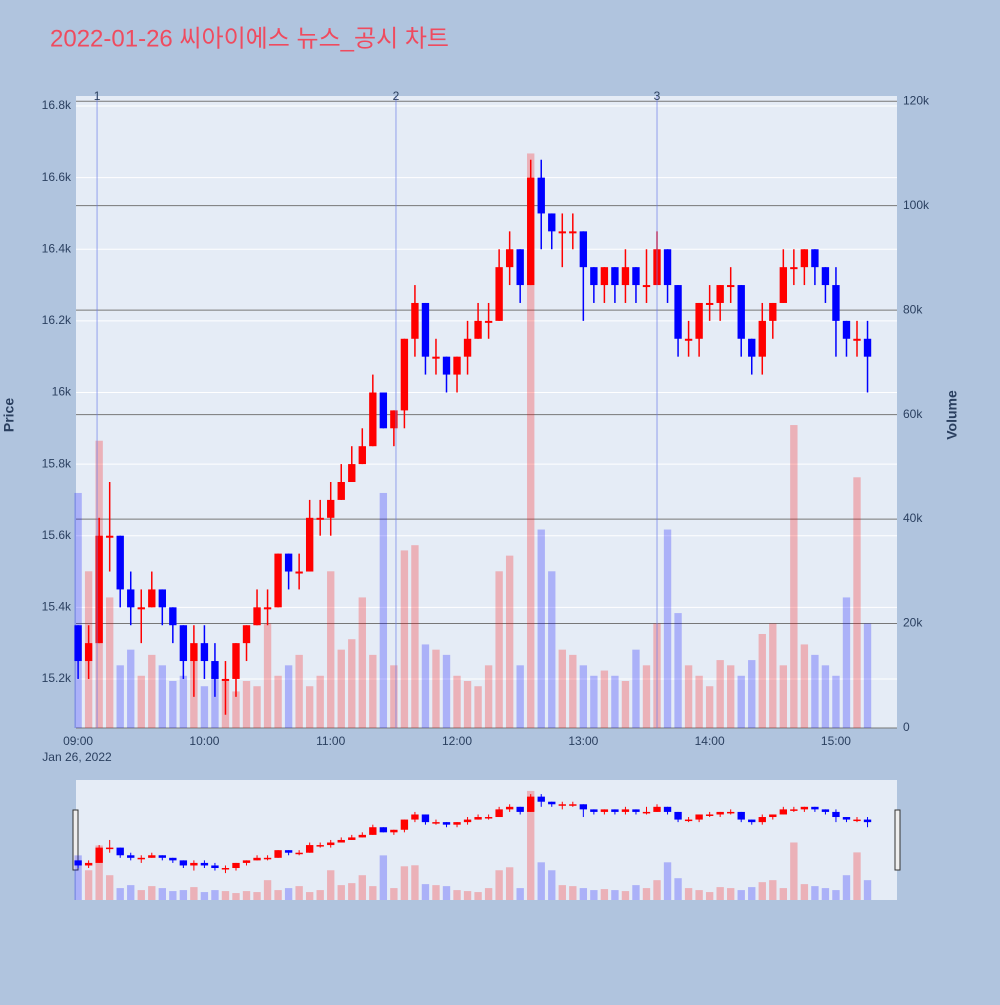 Image resolution: width=1000 pixels, height=1005 pixels. Describe the element at coordinates (906, 727) in the screenshot. I see `y2-tick-label: 0` at that location.